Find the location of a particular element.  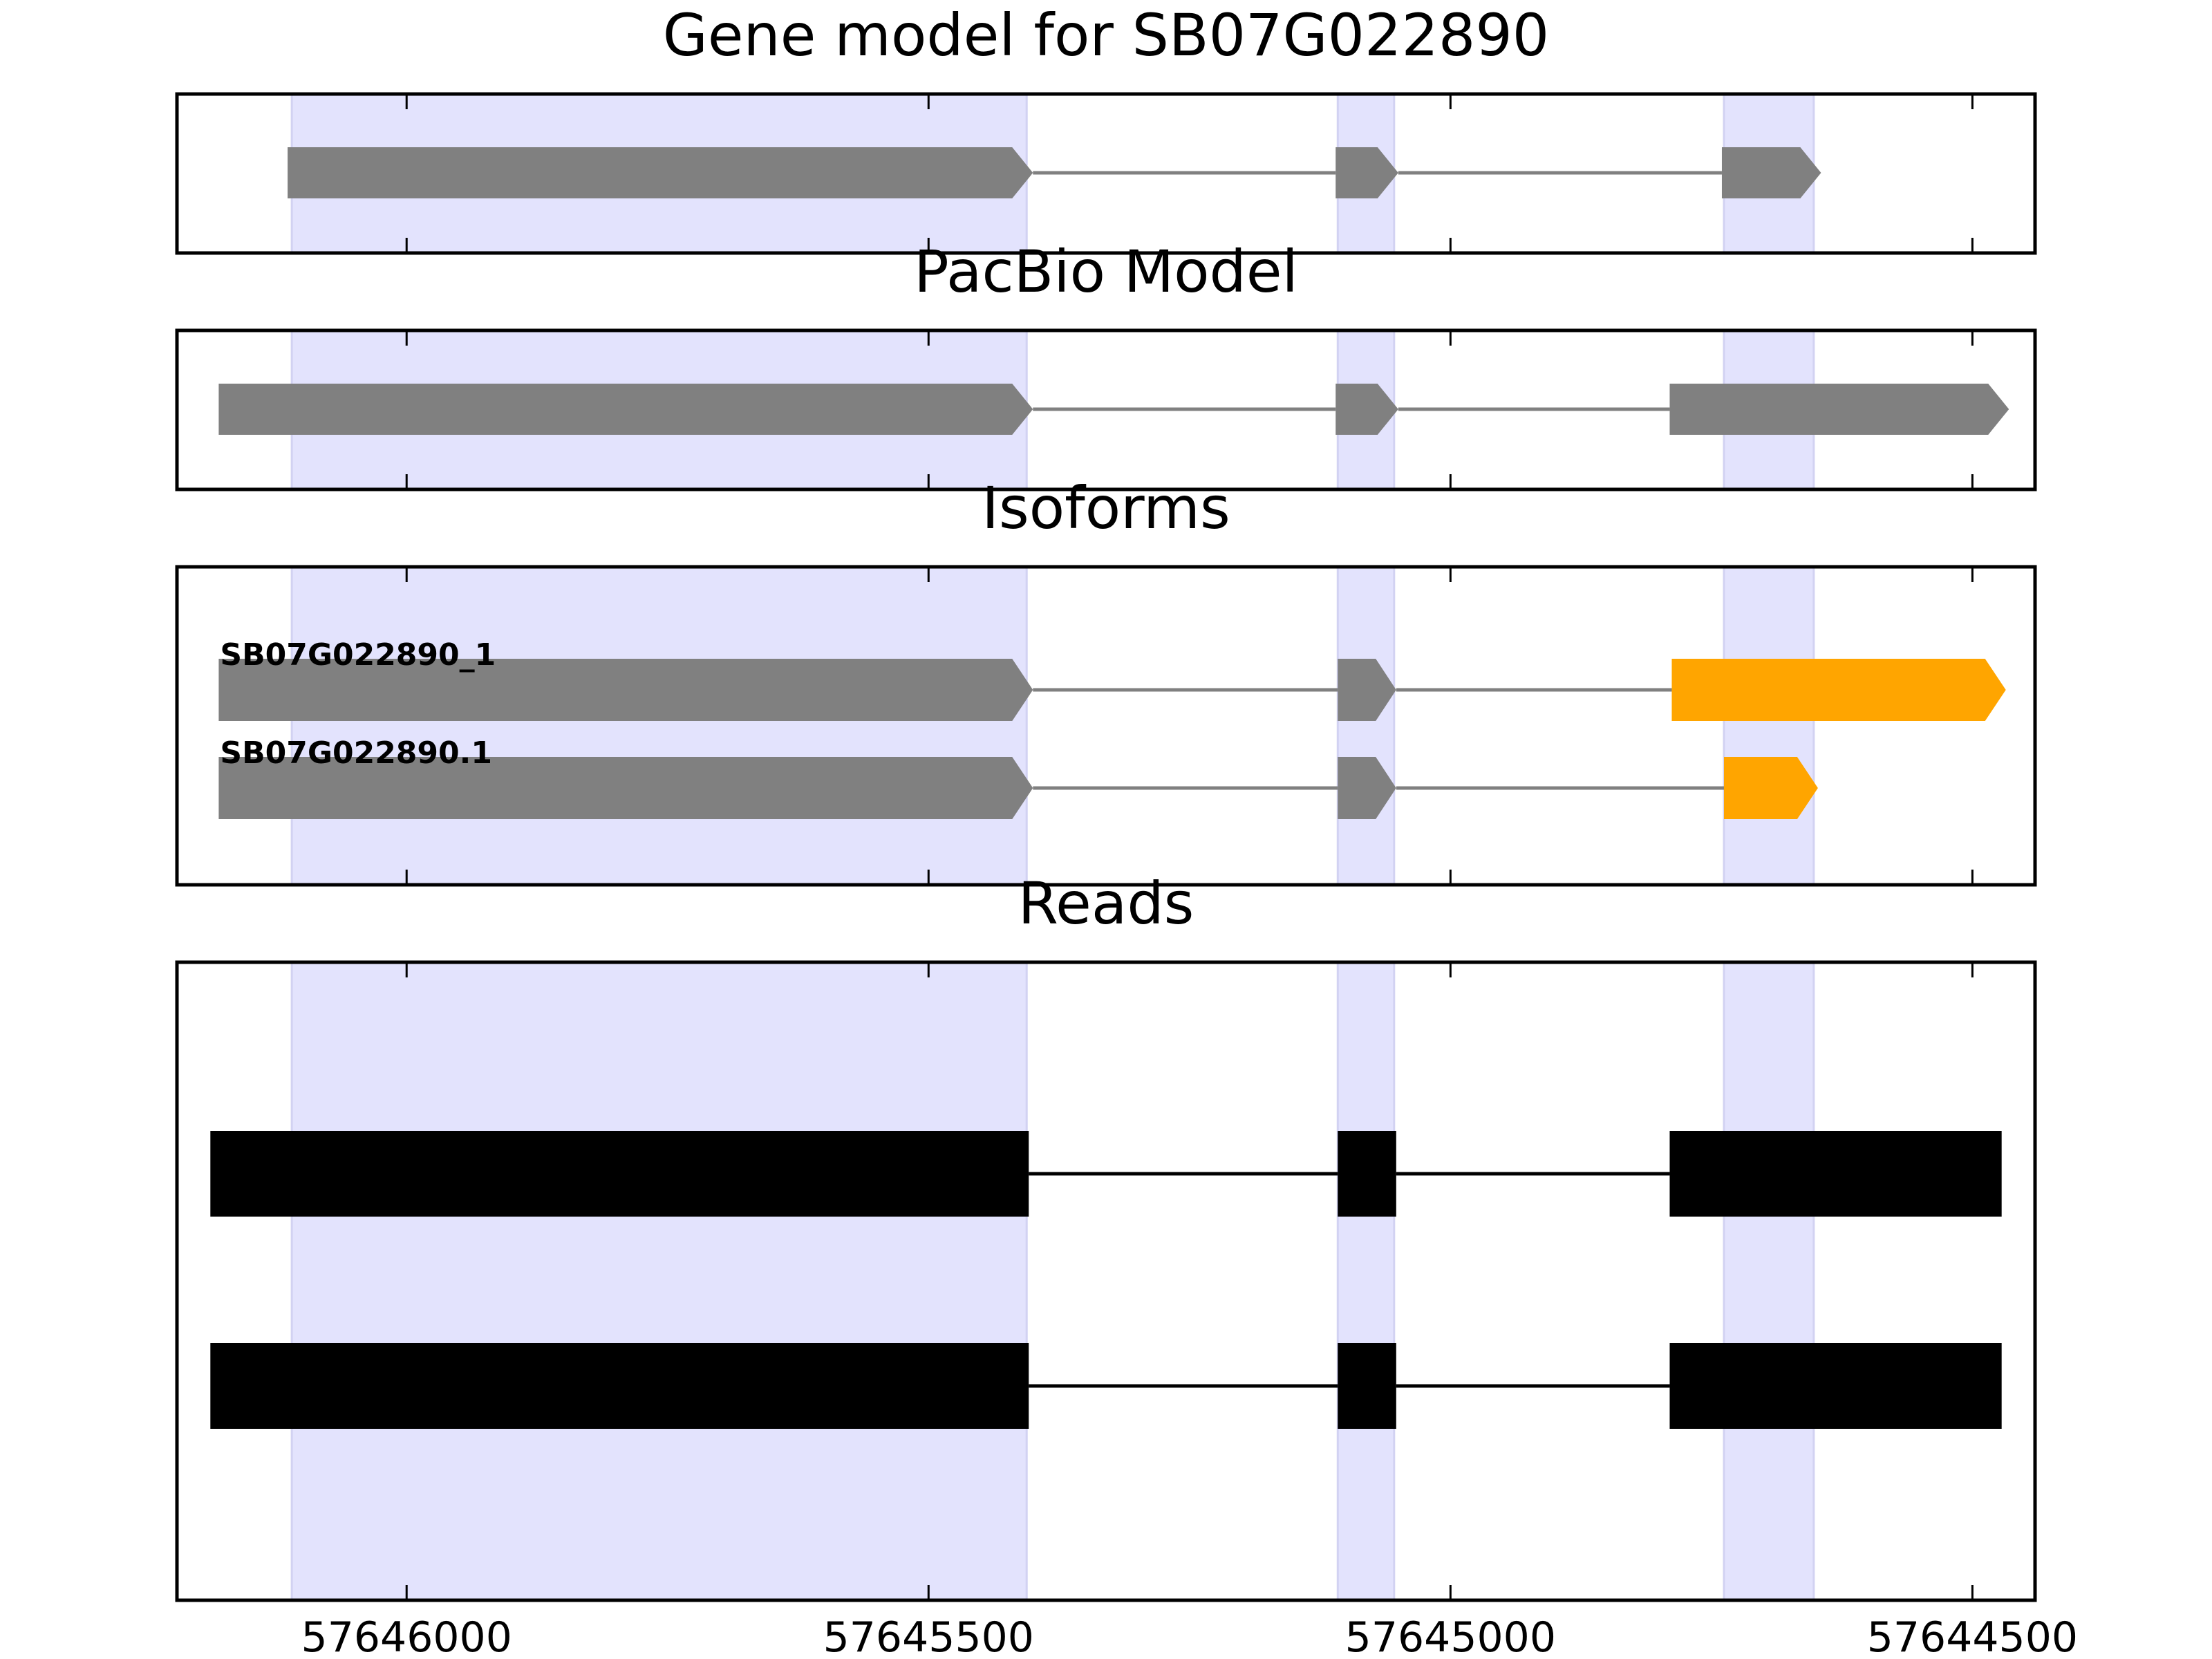

panel-title: PacBio Model is located at coordinates (1106, 272).